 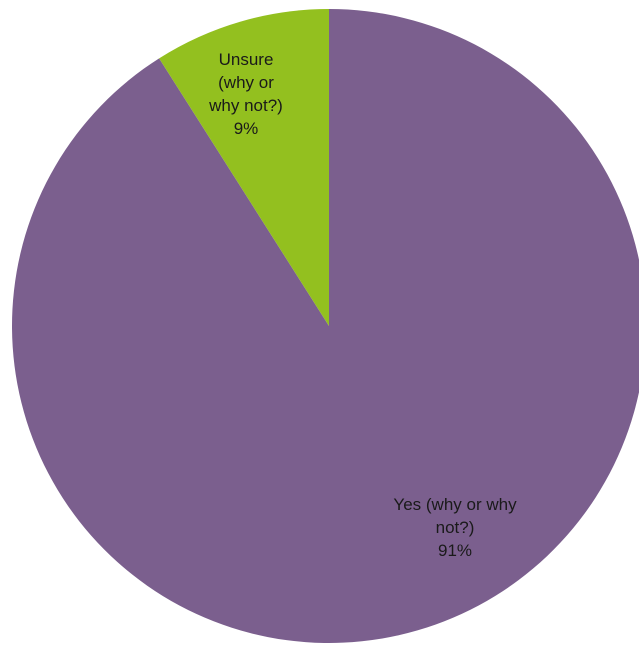 I want to click on pie-slice-label-1: Unsure (why or why not?) 9%, so click(x=245, y=94).